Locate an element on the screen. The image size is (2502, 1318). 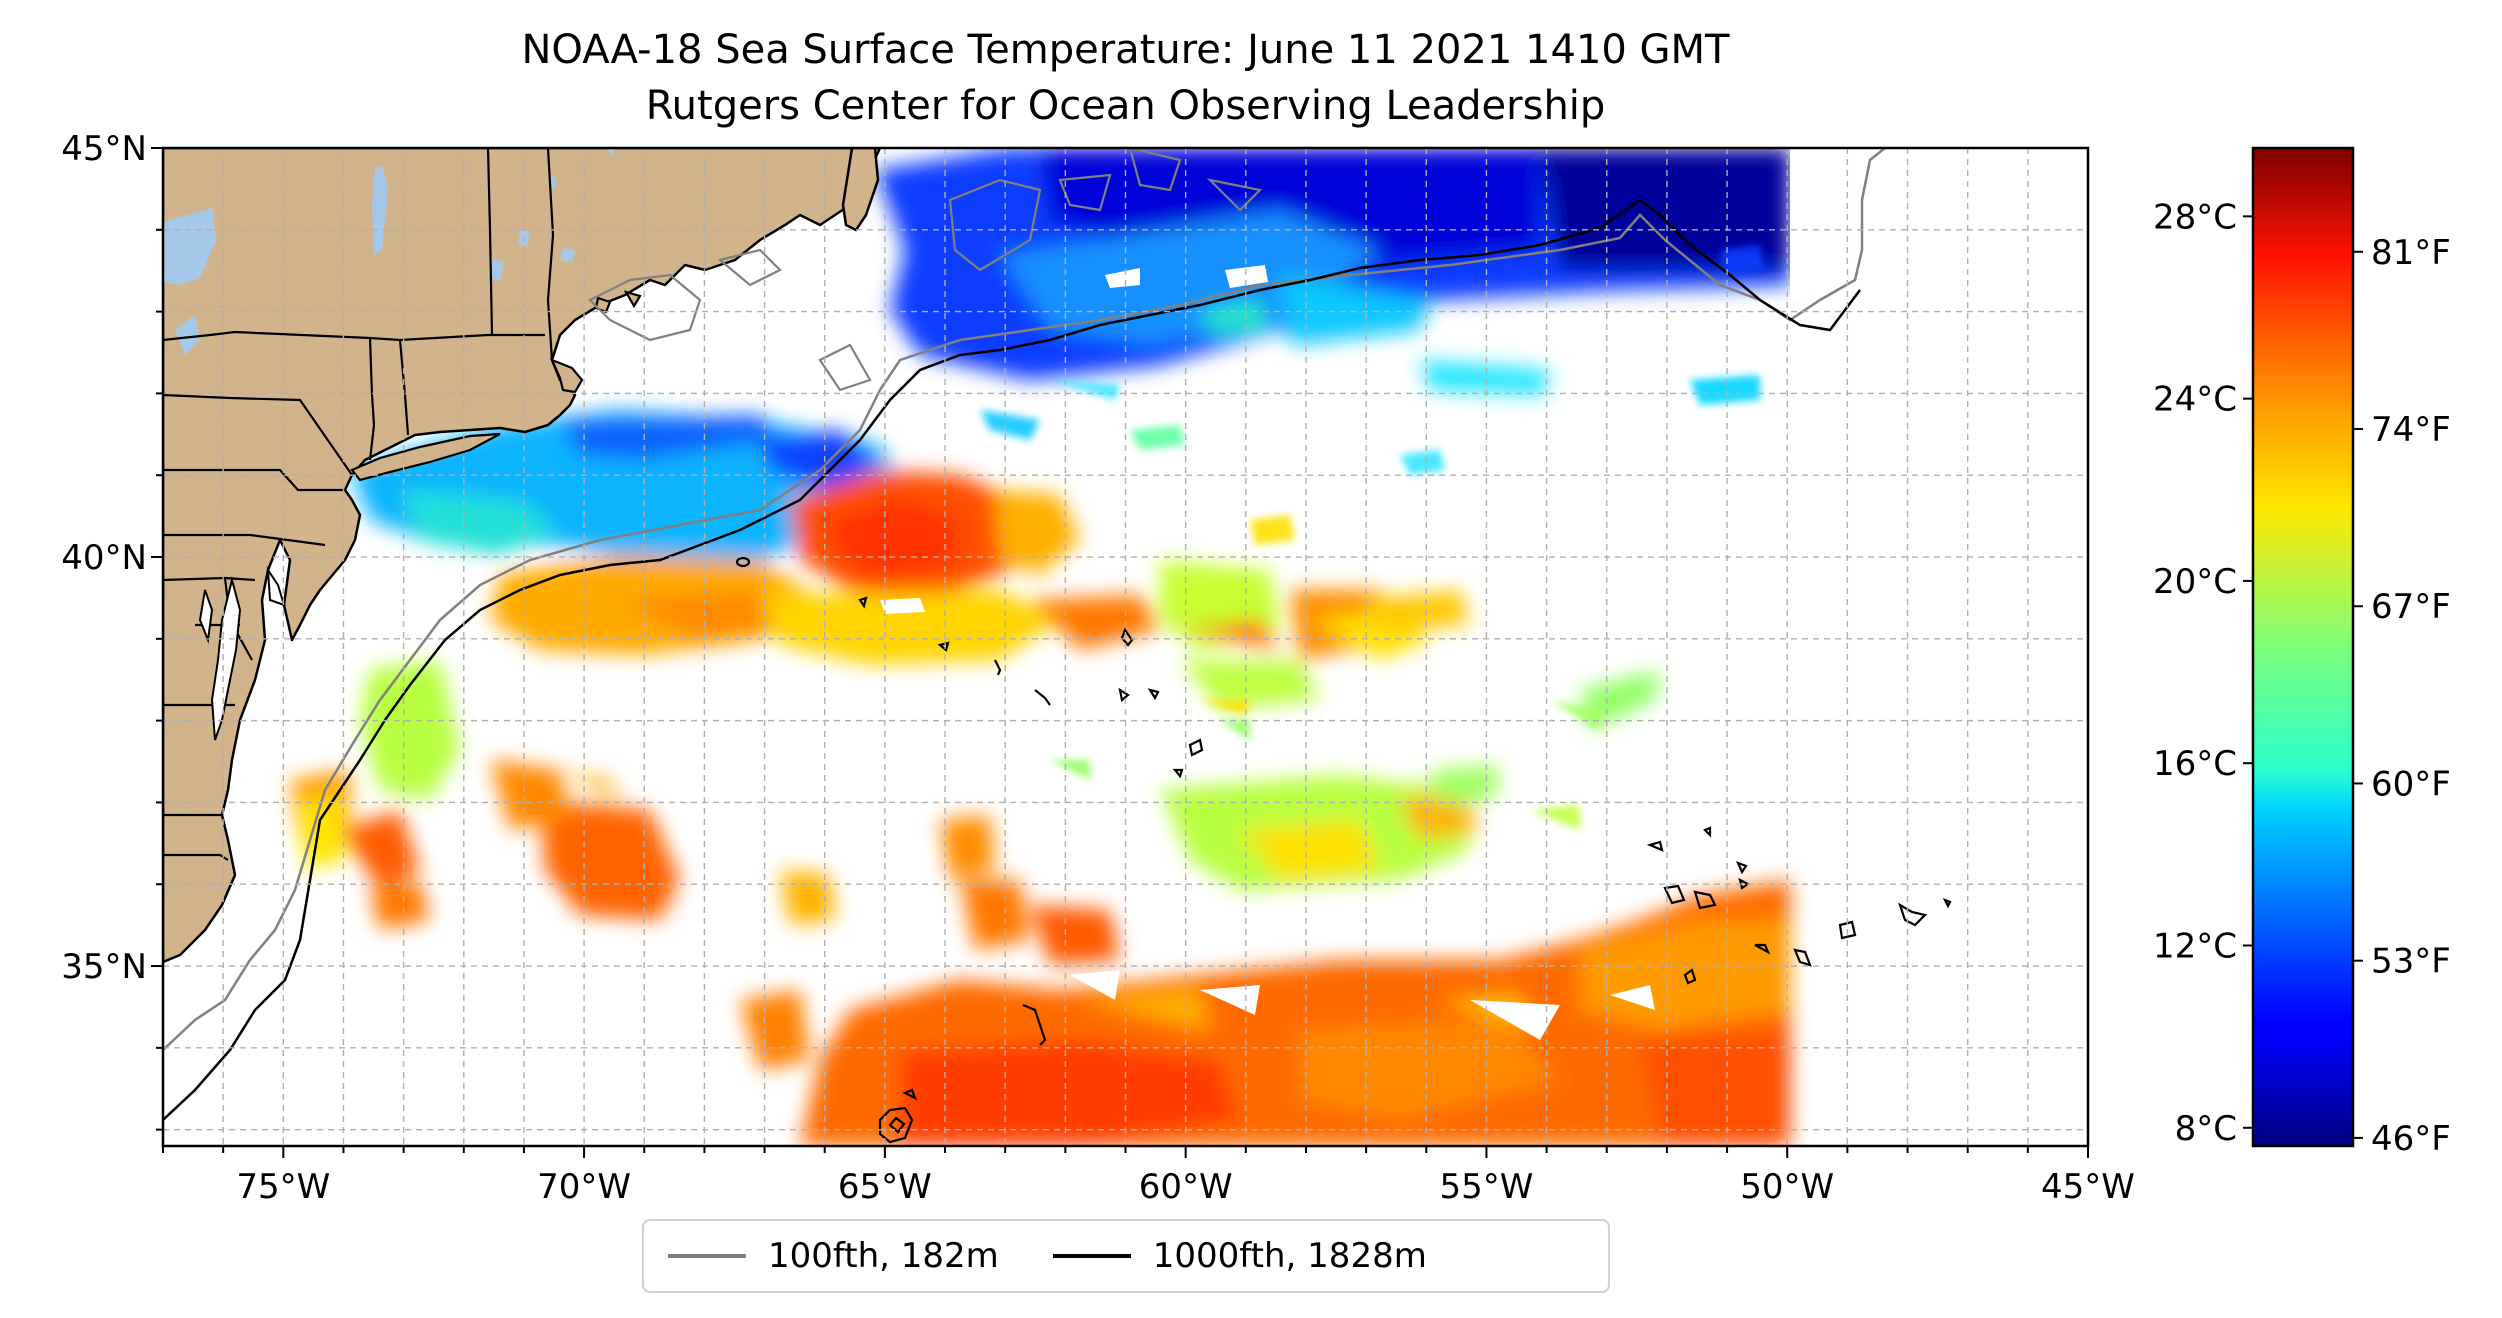
legend-label-1000fth: 1000fth, 1828m is located at coordinates (1289, 1256).